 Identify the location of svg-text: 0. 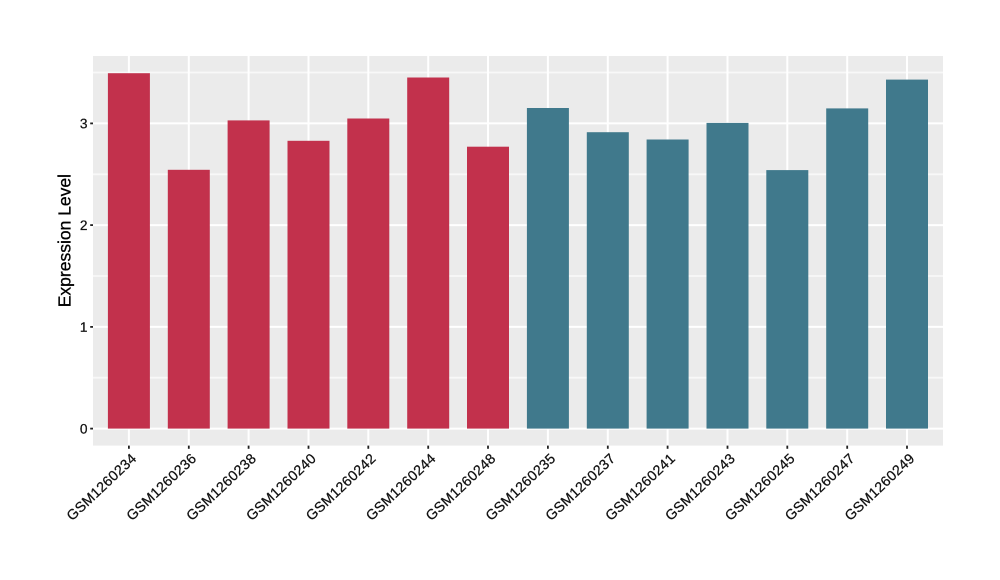
(84, 428).